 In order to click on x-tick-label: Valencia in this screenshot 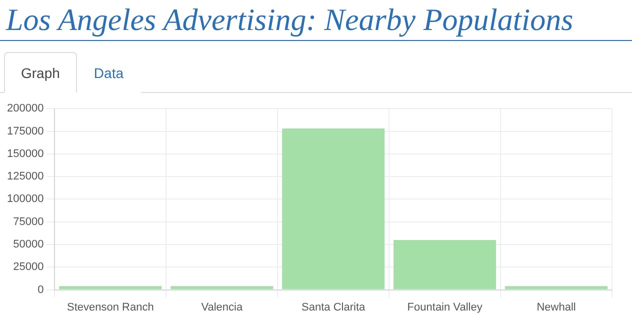, I will do `click(222, 307)`.